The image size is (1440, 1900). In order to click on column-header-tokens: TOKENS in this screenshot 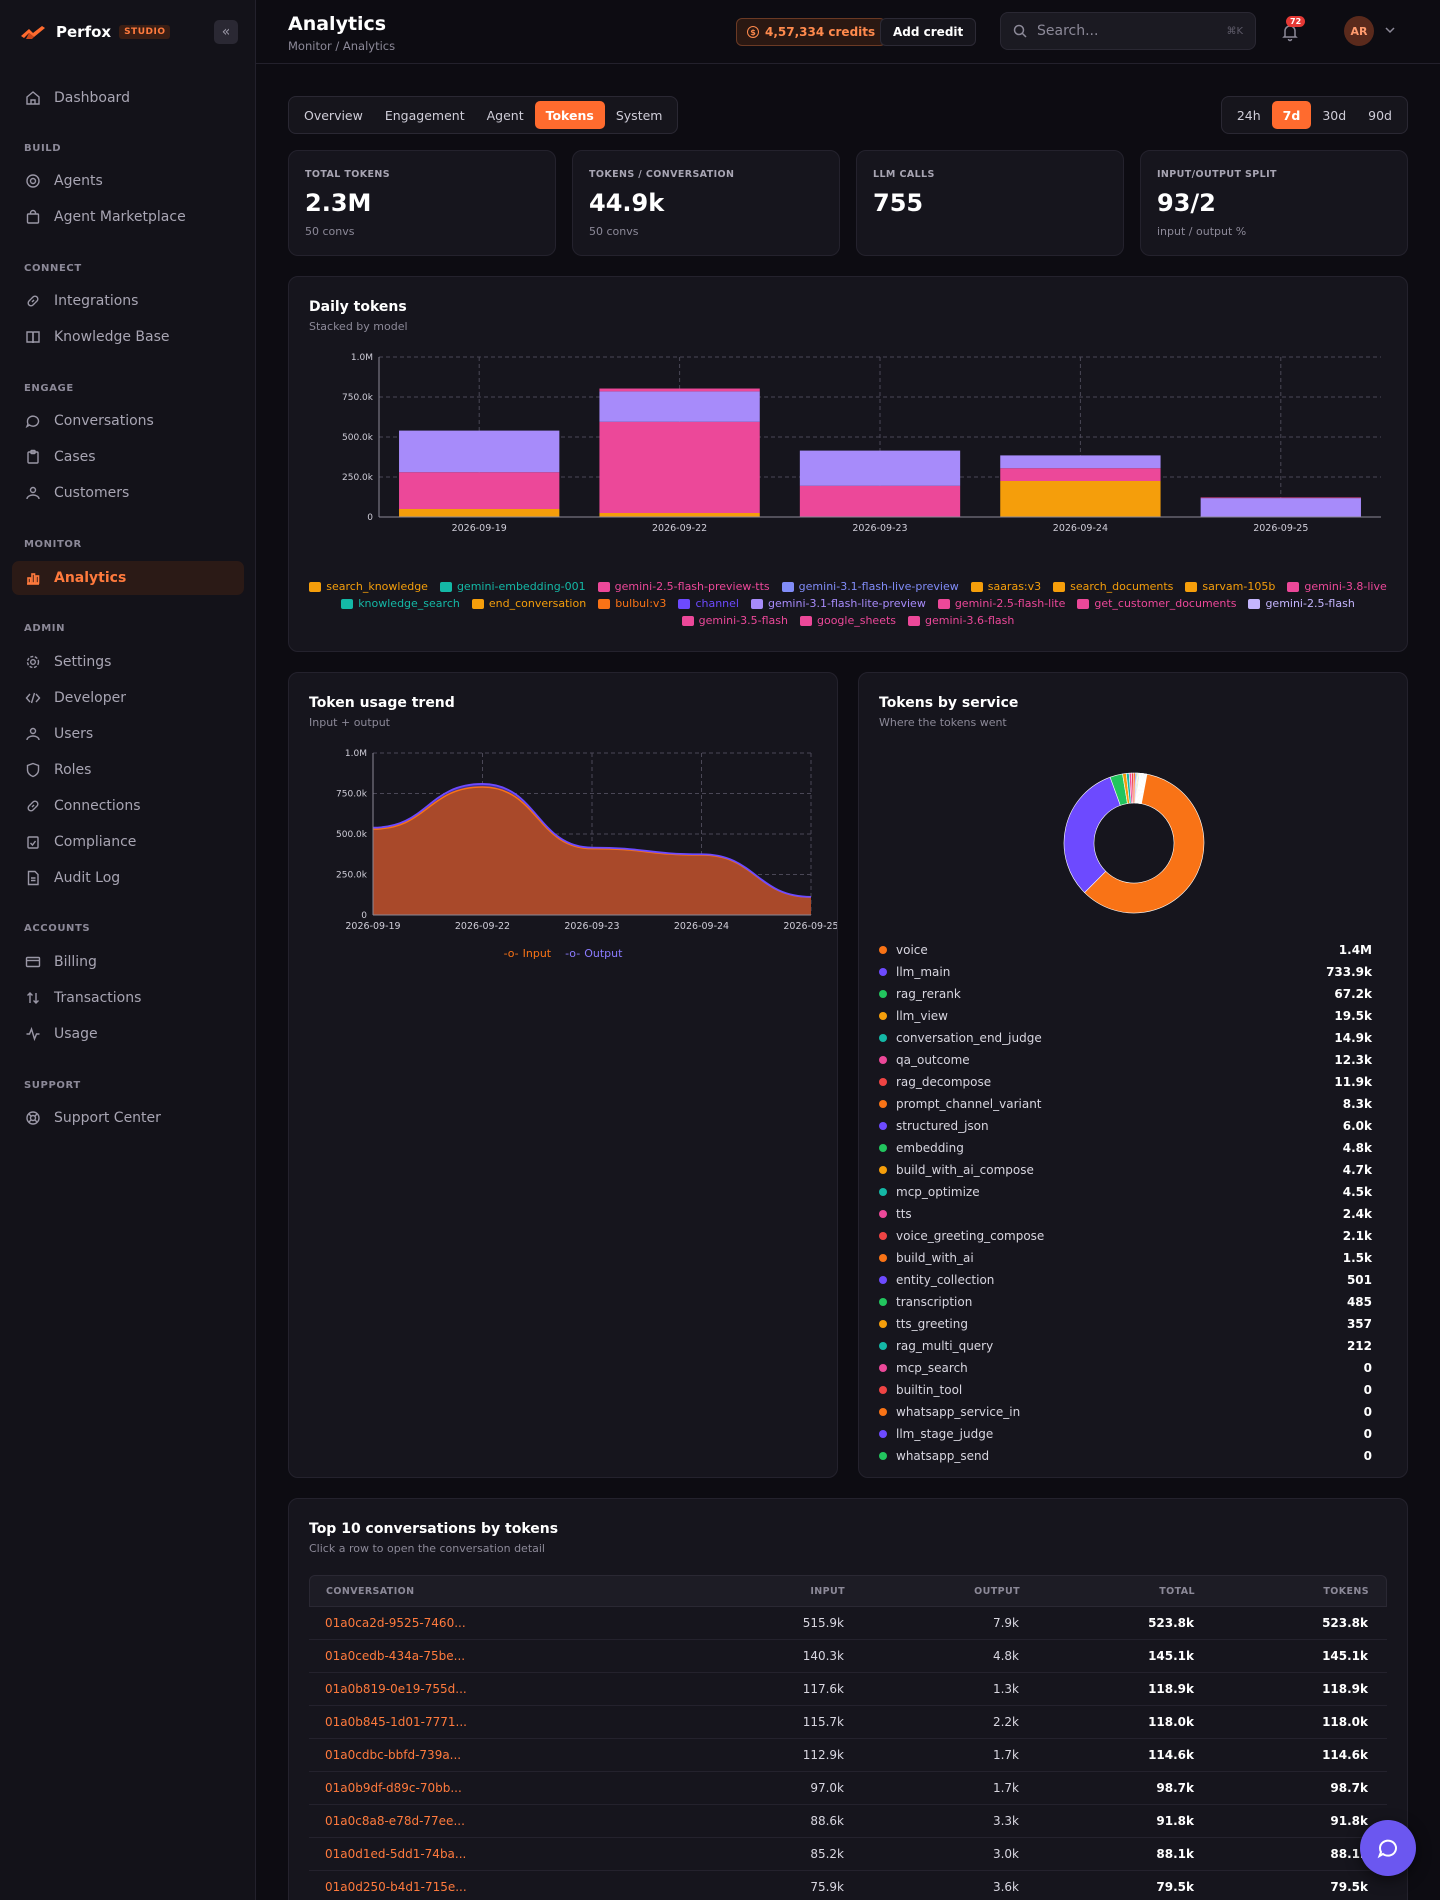, I will do `click(1346, 1591)`.